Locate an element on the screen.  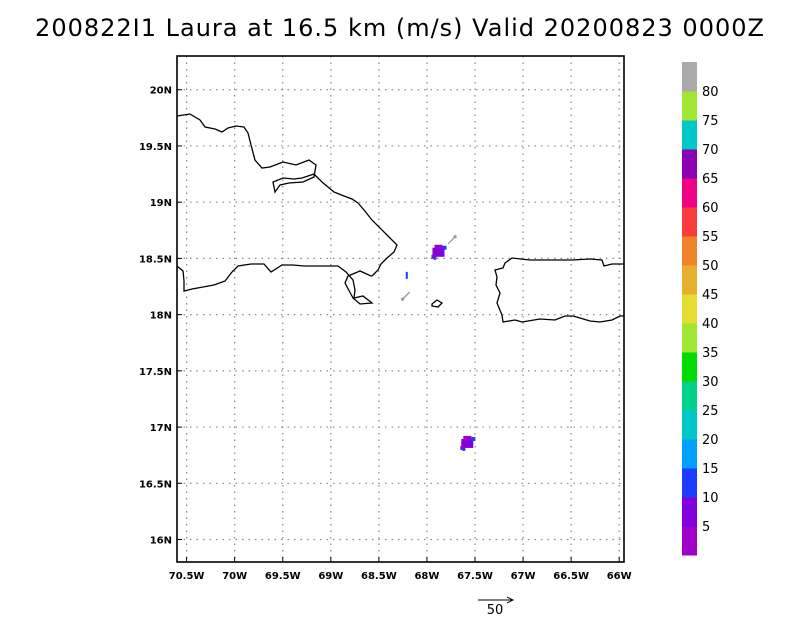
lat-tick-label: 17.5N is located at coordinates (155, 372).